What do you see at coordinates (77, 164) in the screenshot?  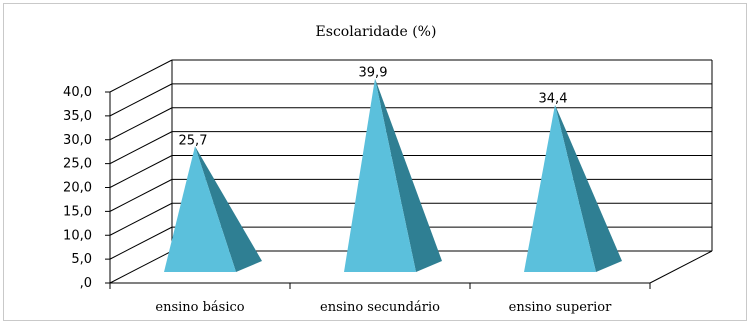 I see `y-tick-label: 25,0` at bounding box center [77, 164].